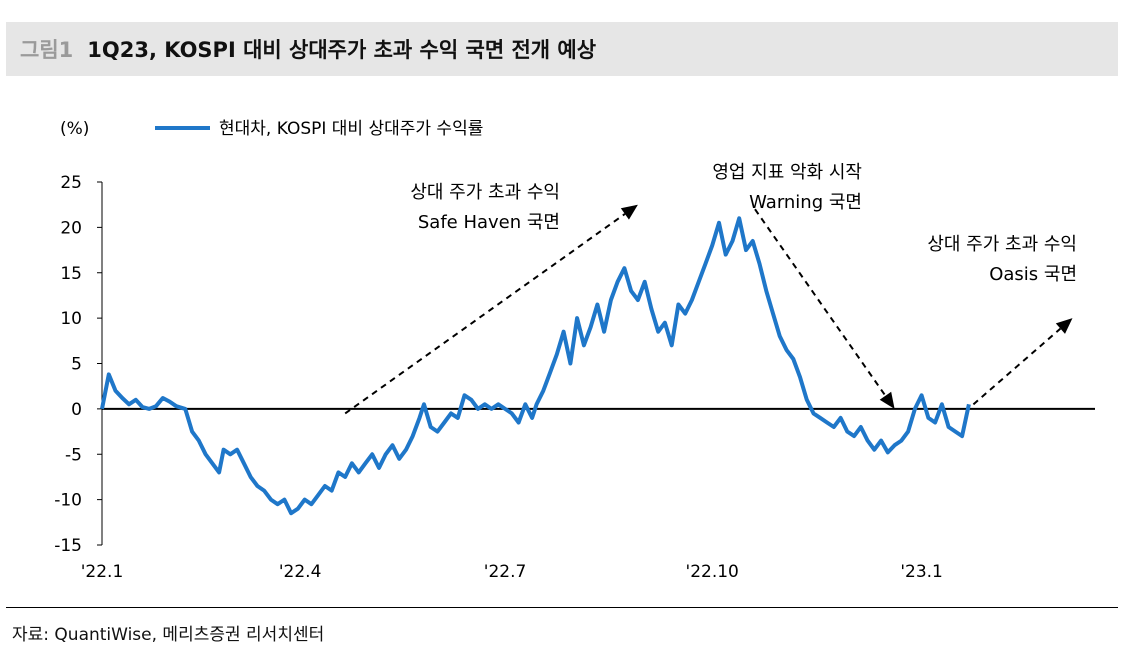 The width and height of the screenshot is (1127, 655). I want to click on y-tick-label: 0, so click(76, 410).